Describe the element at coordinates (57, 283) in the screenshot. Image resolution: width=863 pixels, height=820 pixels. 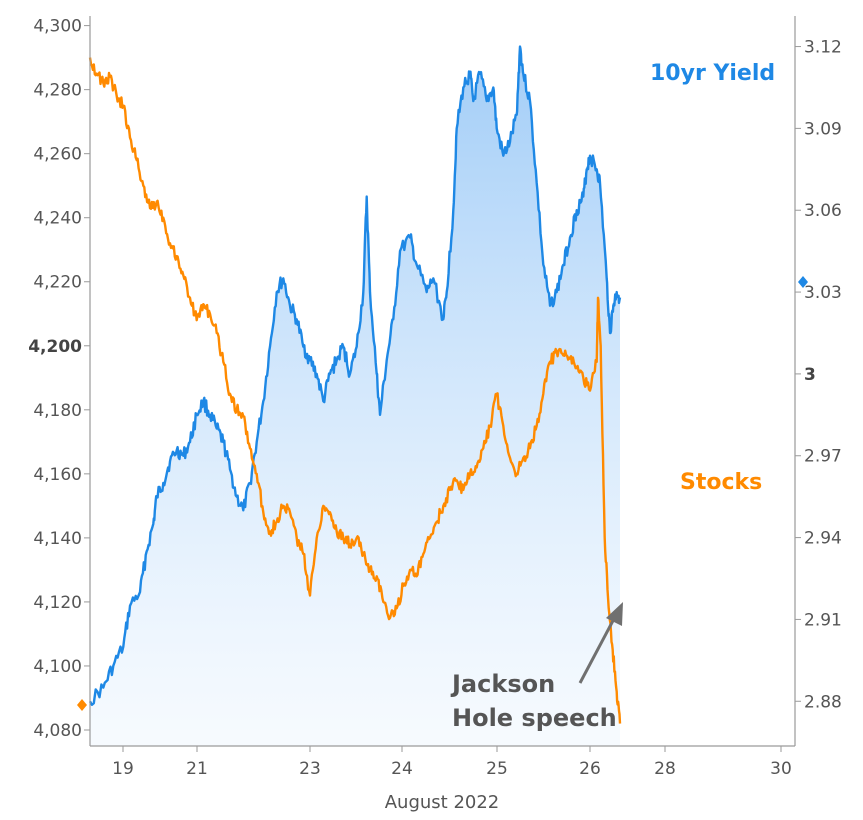
I see `left-tick-label: 4,220` at that location.